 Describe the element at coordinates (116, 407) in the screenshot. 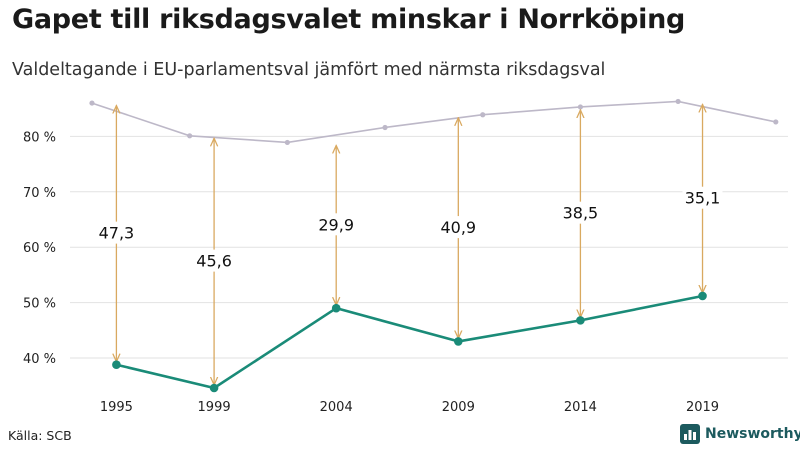

I see `x-tick-label: 1995` at that location.